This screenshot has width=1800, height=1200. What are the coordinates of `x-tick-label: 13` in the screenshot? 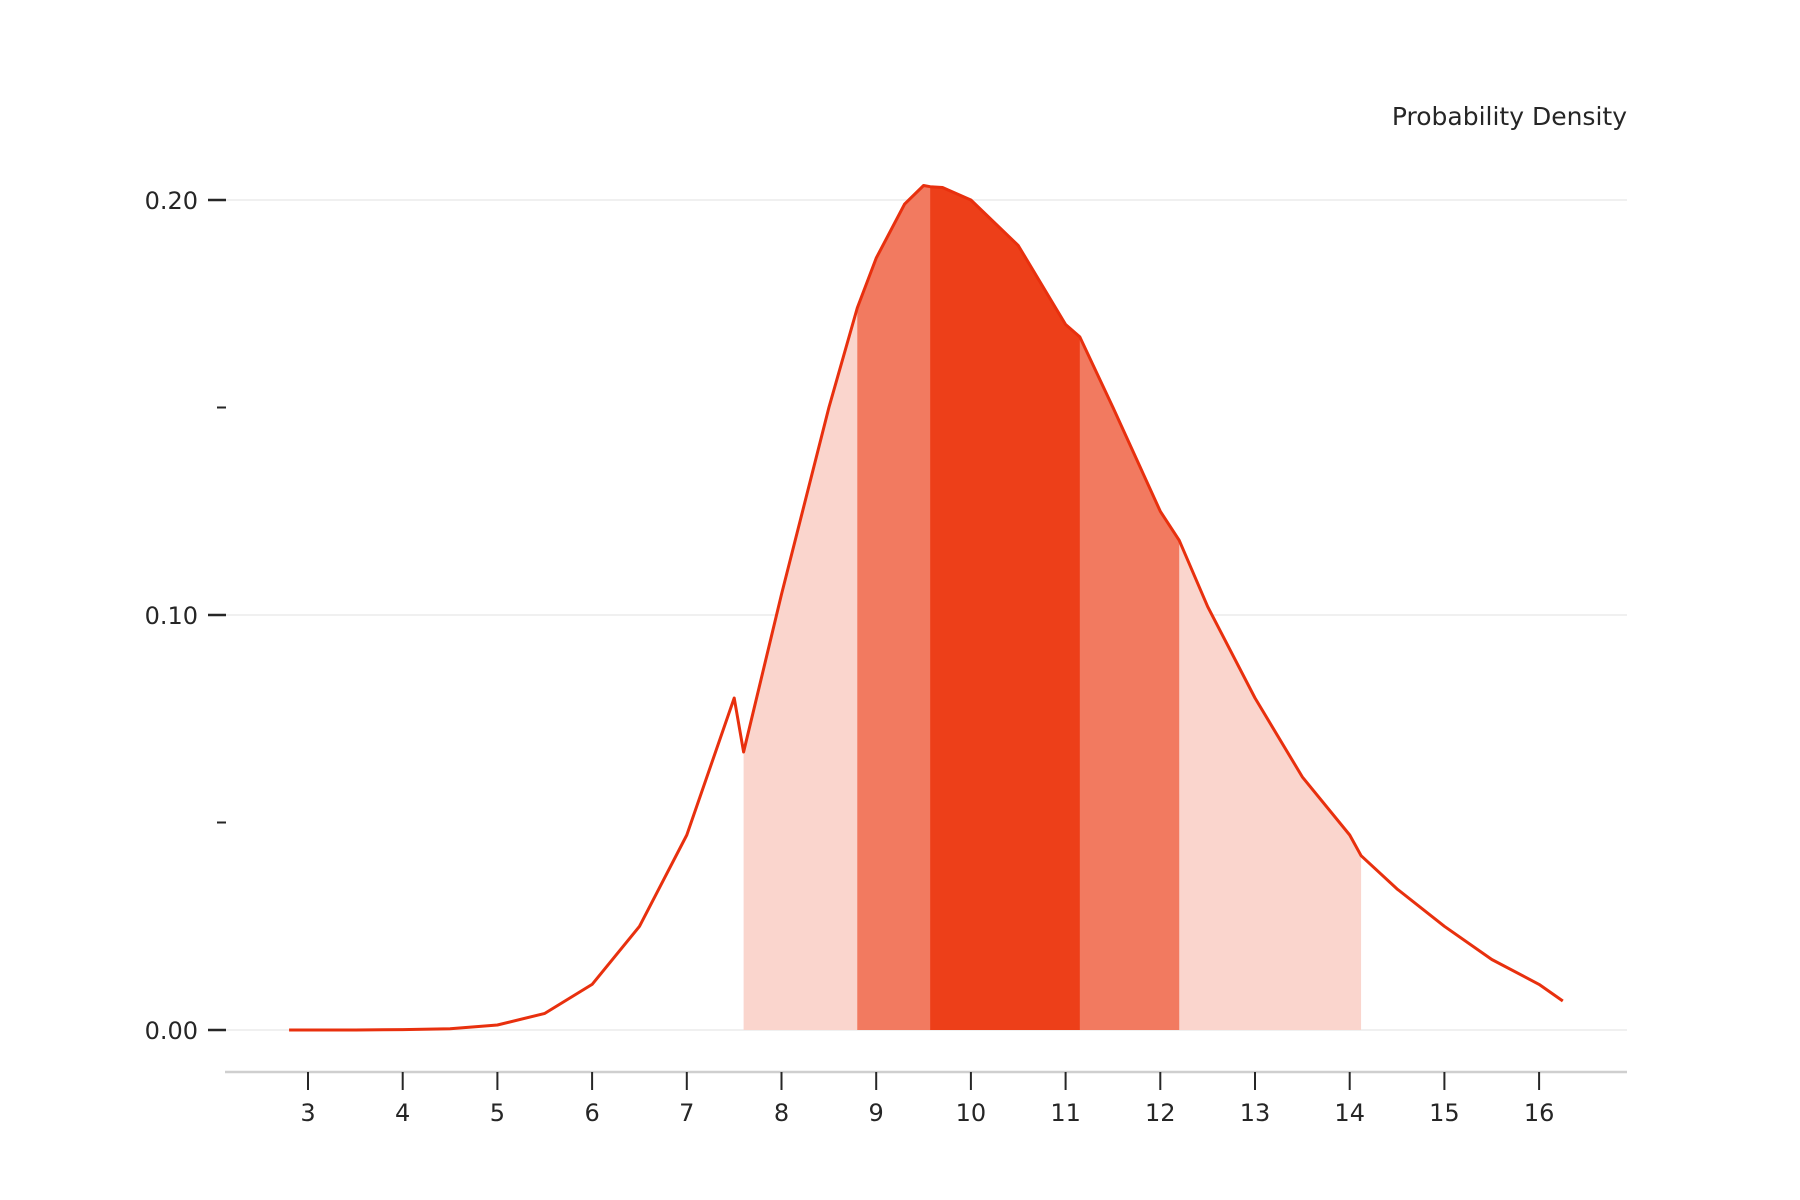 It's located at (1255, 1113).